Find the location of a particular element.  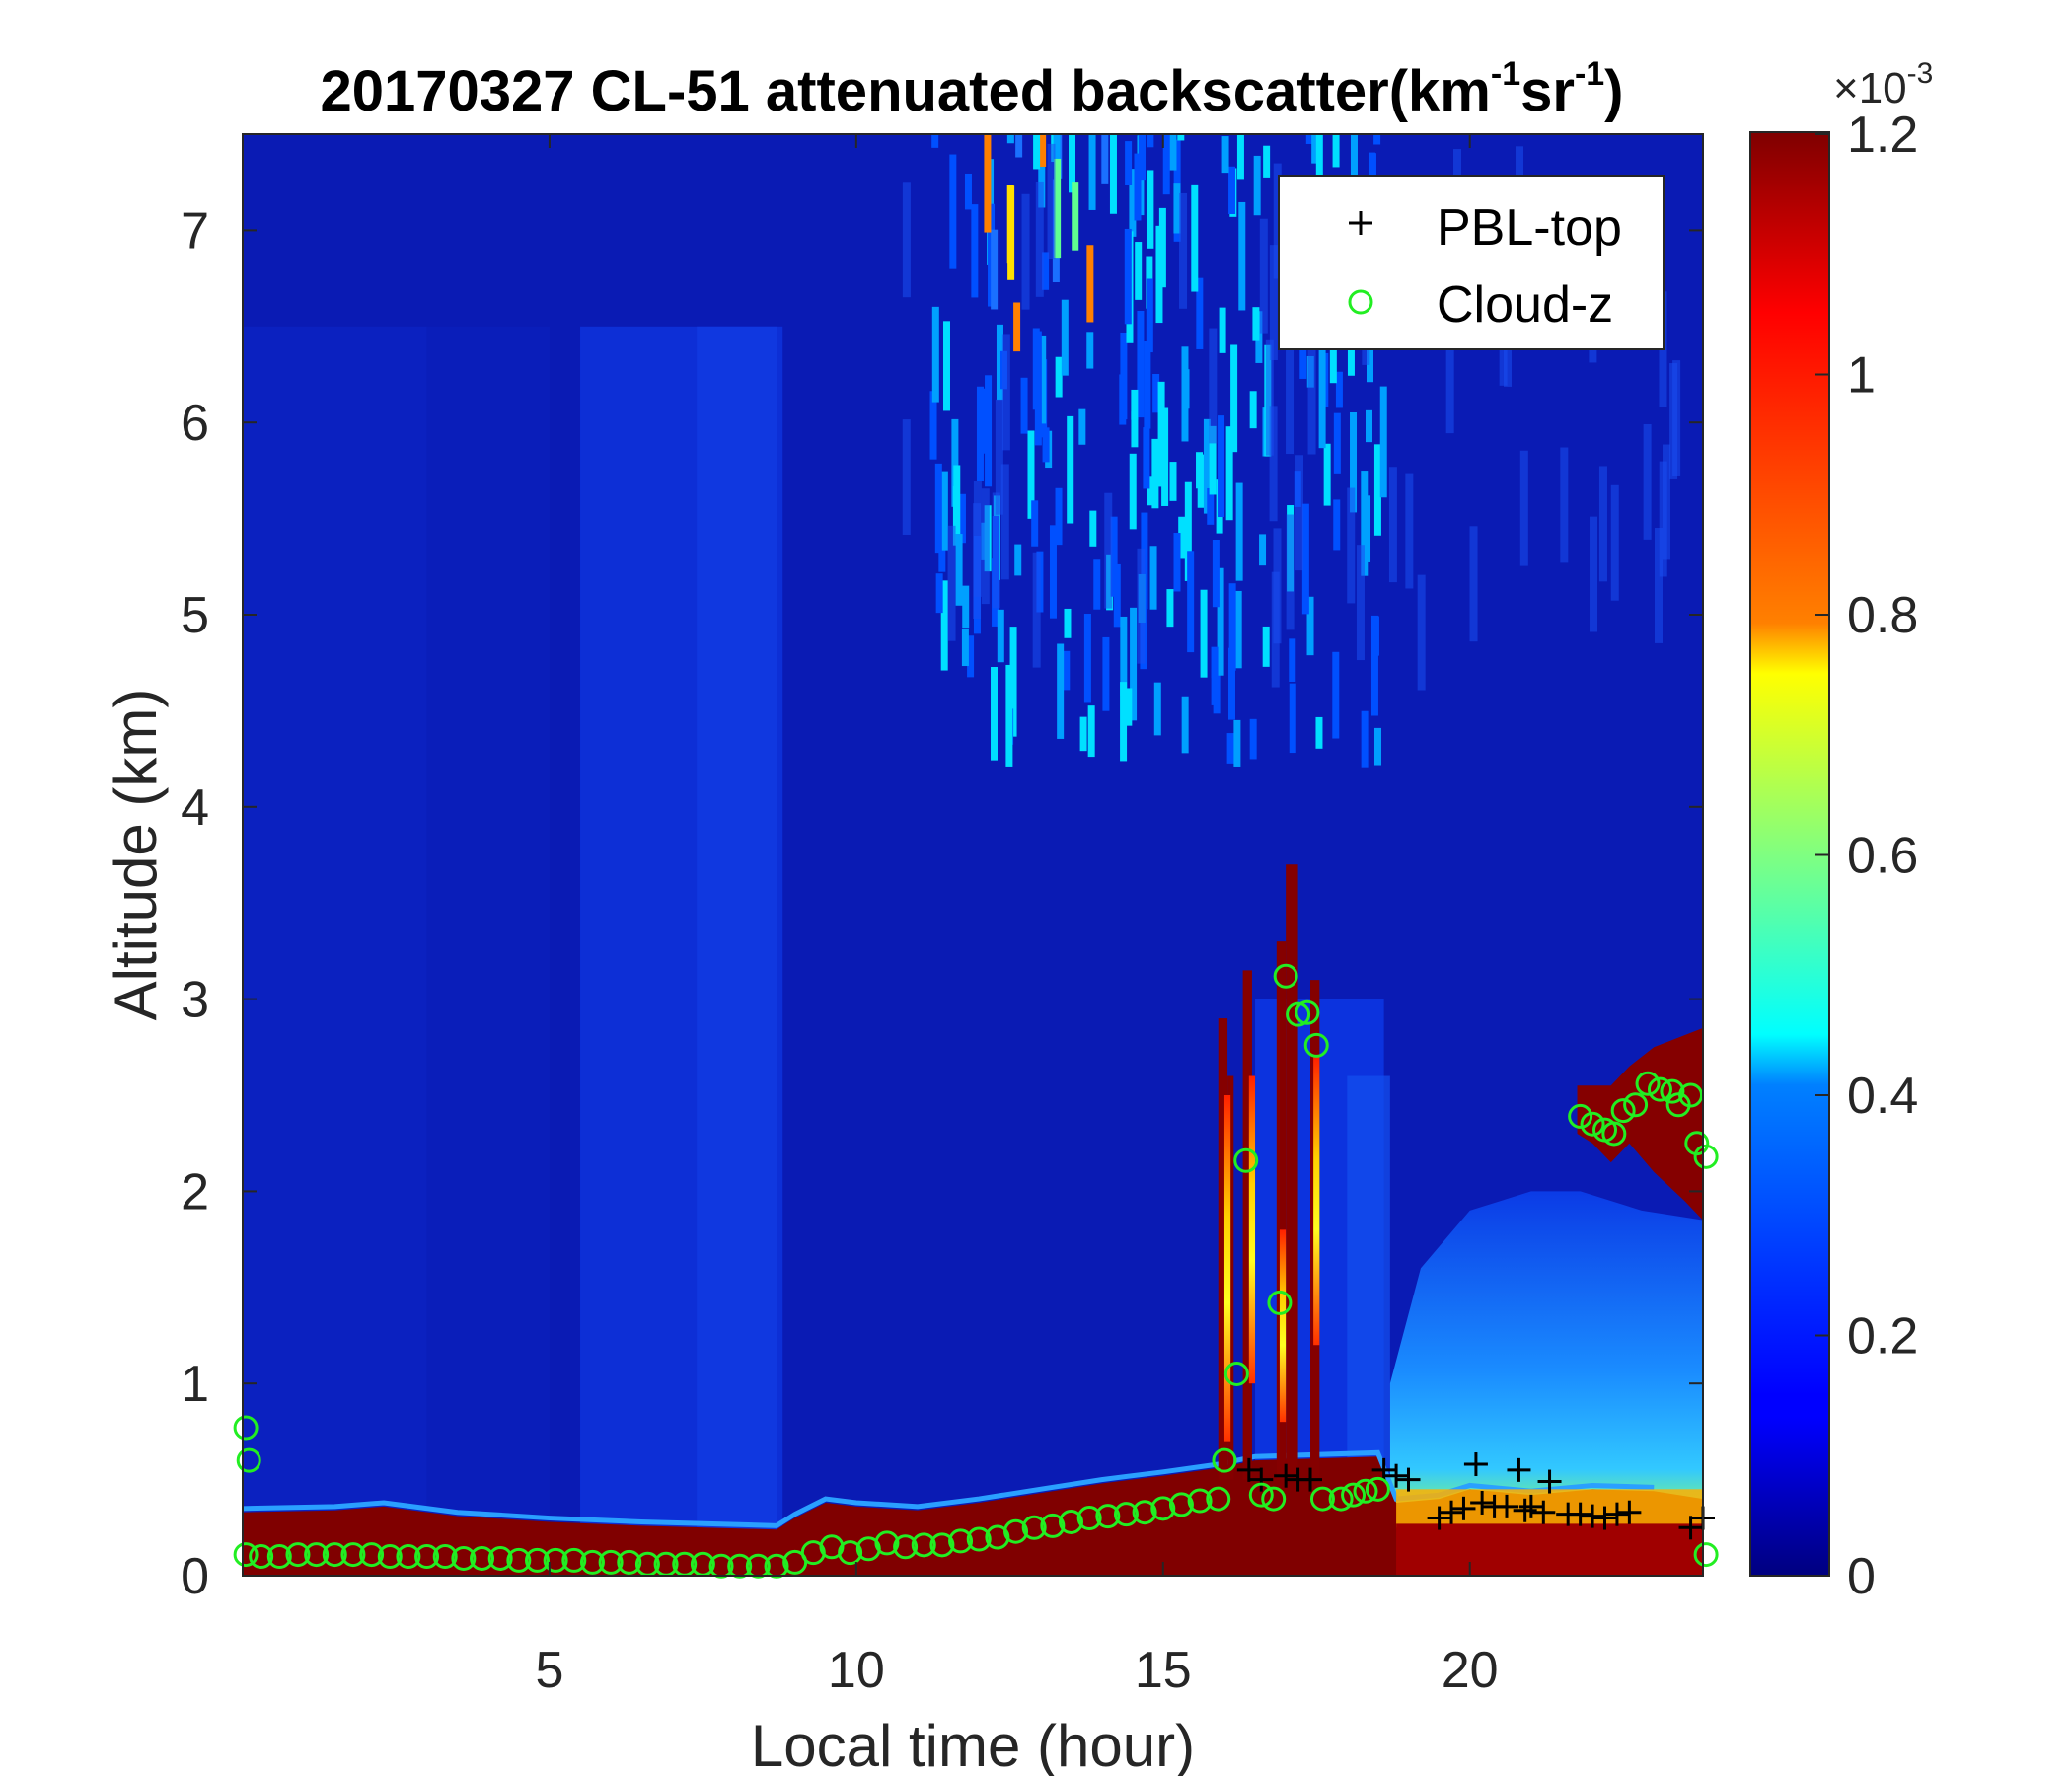

colorbar-tick-label: 1.2 is located at coordinates (1883, 136).